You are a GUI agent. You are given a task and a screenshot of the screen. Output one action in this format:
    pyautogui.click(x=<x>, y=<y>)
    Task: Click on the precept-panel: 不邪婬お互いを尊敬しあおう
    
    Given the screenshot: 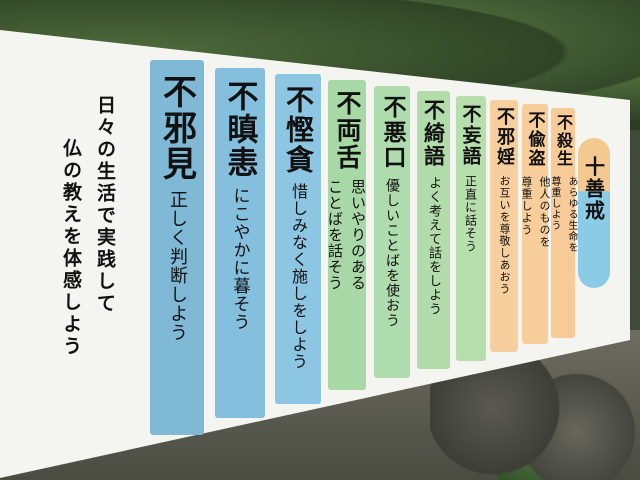 What is the action you would take?
    pyautogui.click(x=504, y=226)
    